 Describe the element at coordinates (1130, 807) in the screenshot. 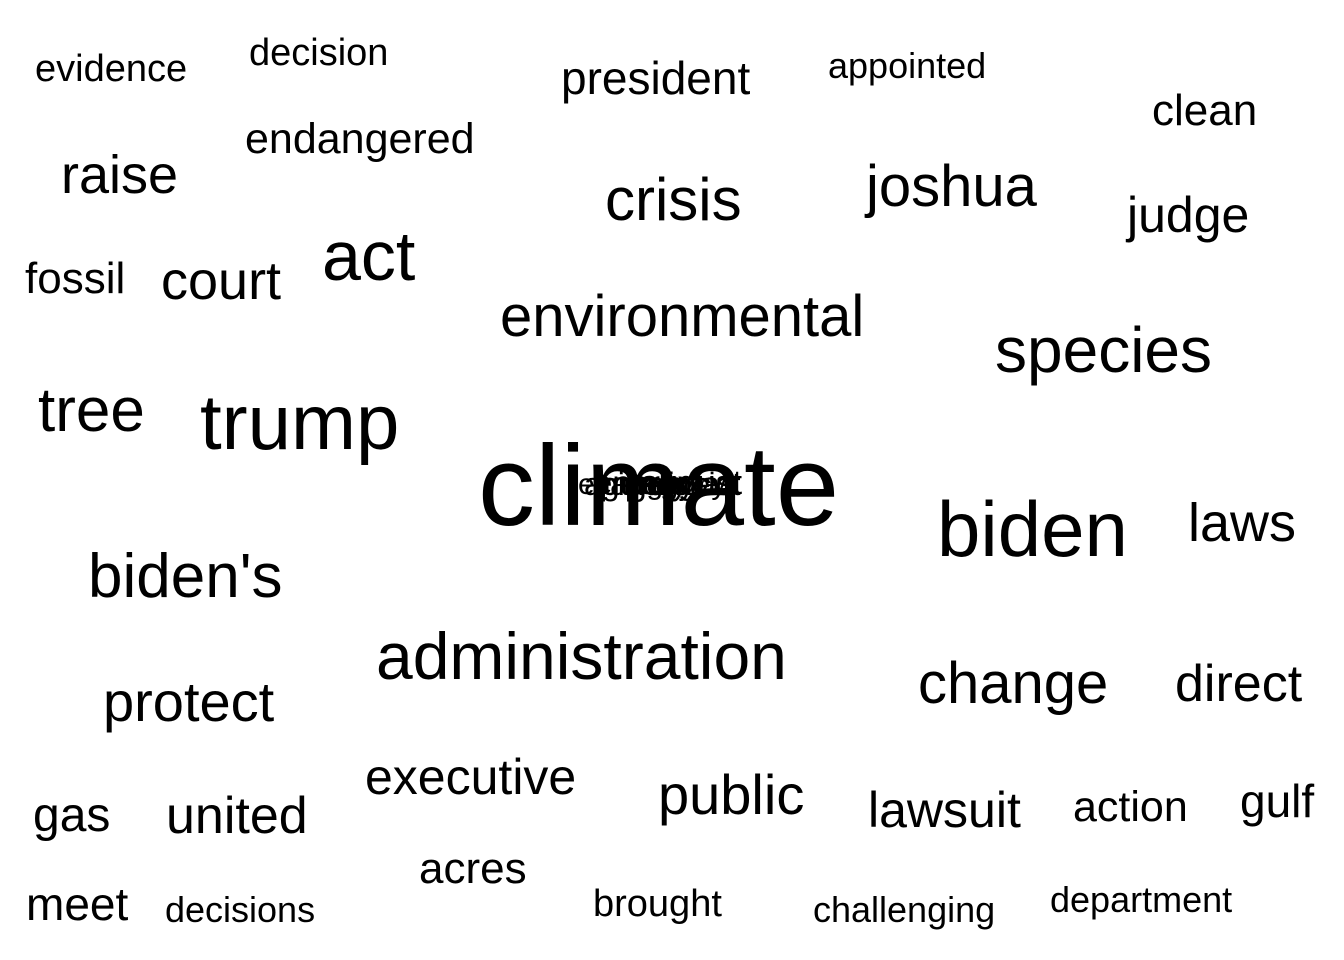

I see `word-action: action` at that location.